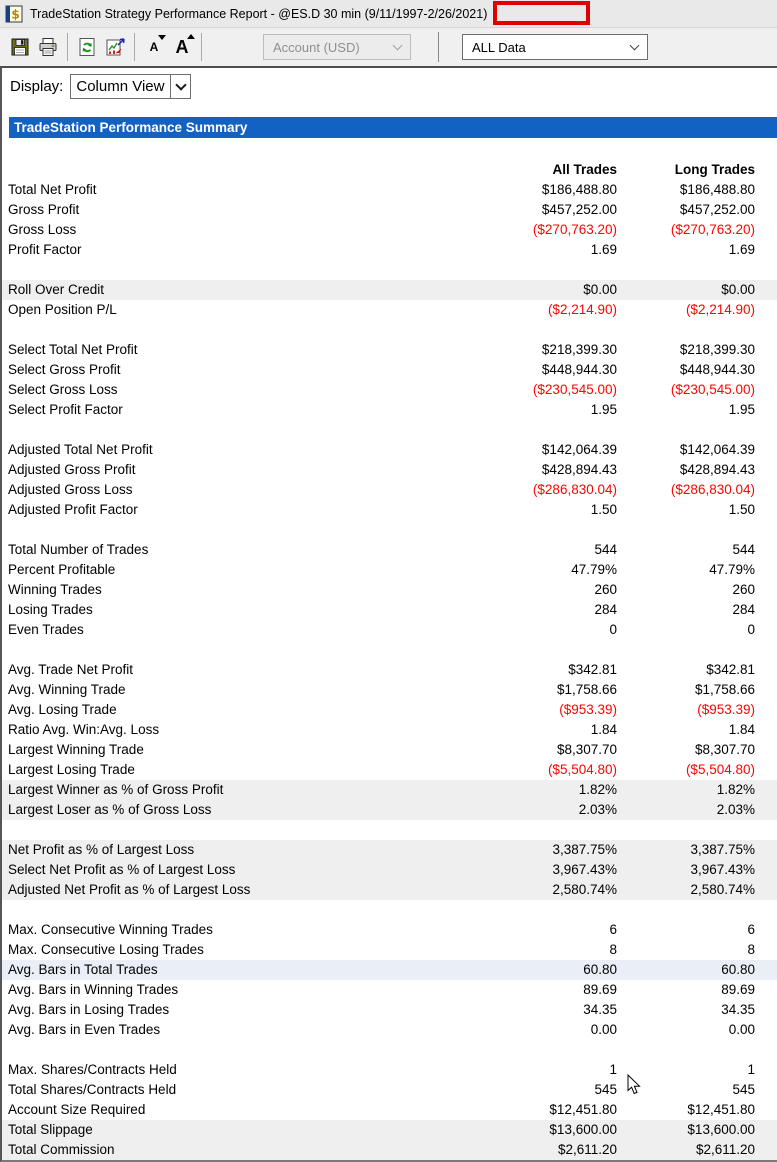  What do you see at coordinates (62, 569) in the screenshot?
I see `row-label: Percent Profitable` at bounding box center [62, 569].